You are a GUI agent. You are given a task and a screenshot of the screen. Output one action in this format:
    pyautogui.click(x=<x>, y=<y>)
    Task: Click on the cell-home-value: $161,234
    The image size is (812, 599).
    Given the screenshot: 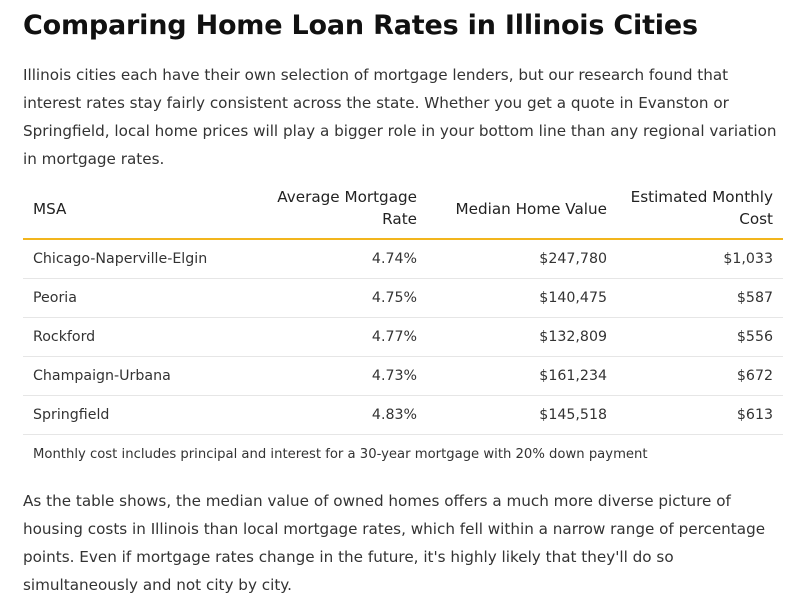 What is the action you would take?
    pyautogui.click(x=522, y=376)
    